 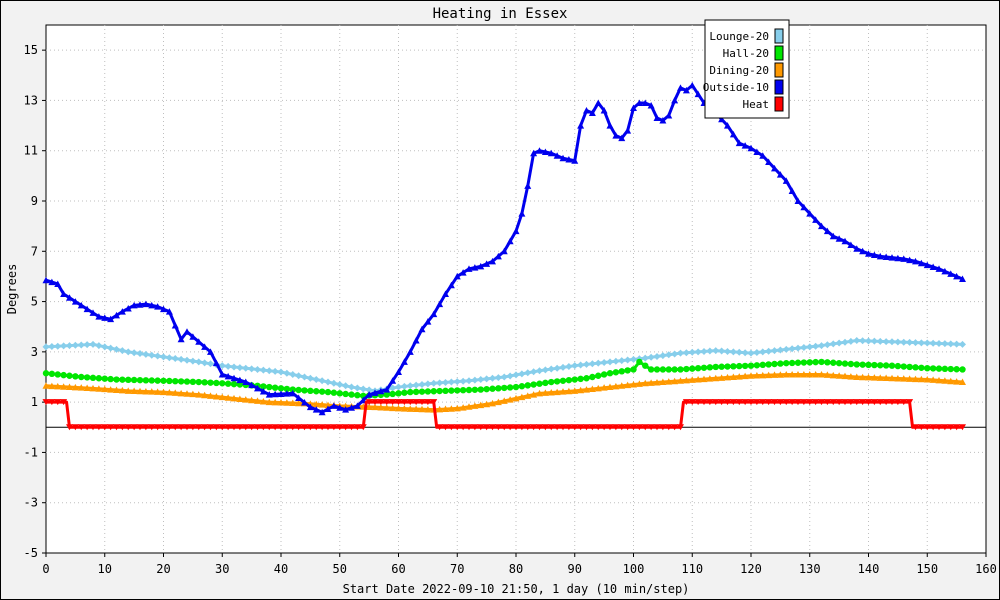 What do you see at coordinates (105, 569) in the screenshot?
I see `x-tick-label: 10` at bounding box center [105, 569].